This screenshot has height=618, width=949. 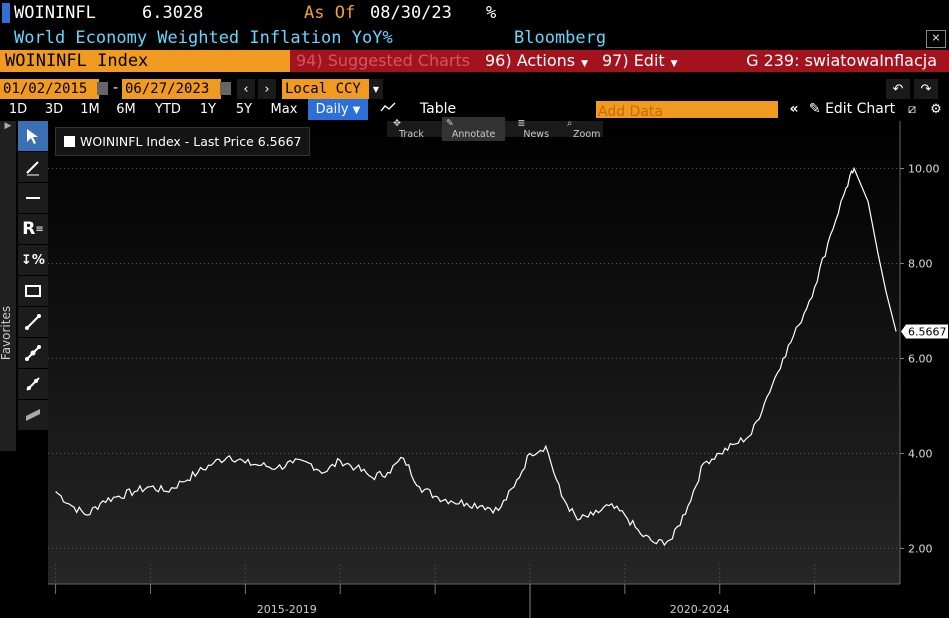 I want to click on suggested-charts-button: 94) Suggested Charts, so click(x=386, y=61).